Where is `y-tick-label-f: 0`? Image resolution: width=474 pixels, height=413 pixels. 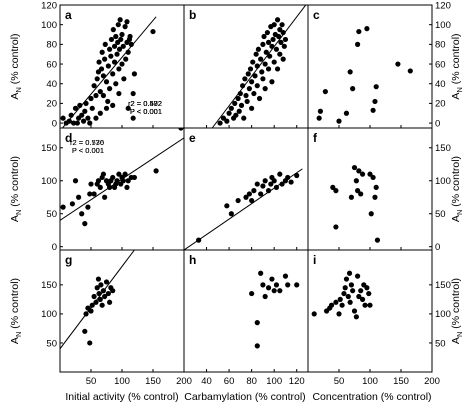
y-tick-label-f: 0 is located at coordinates (437, 247).